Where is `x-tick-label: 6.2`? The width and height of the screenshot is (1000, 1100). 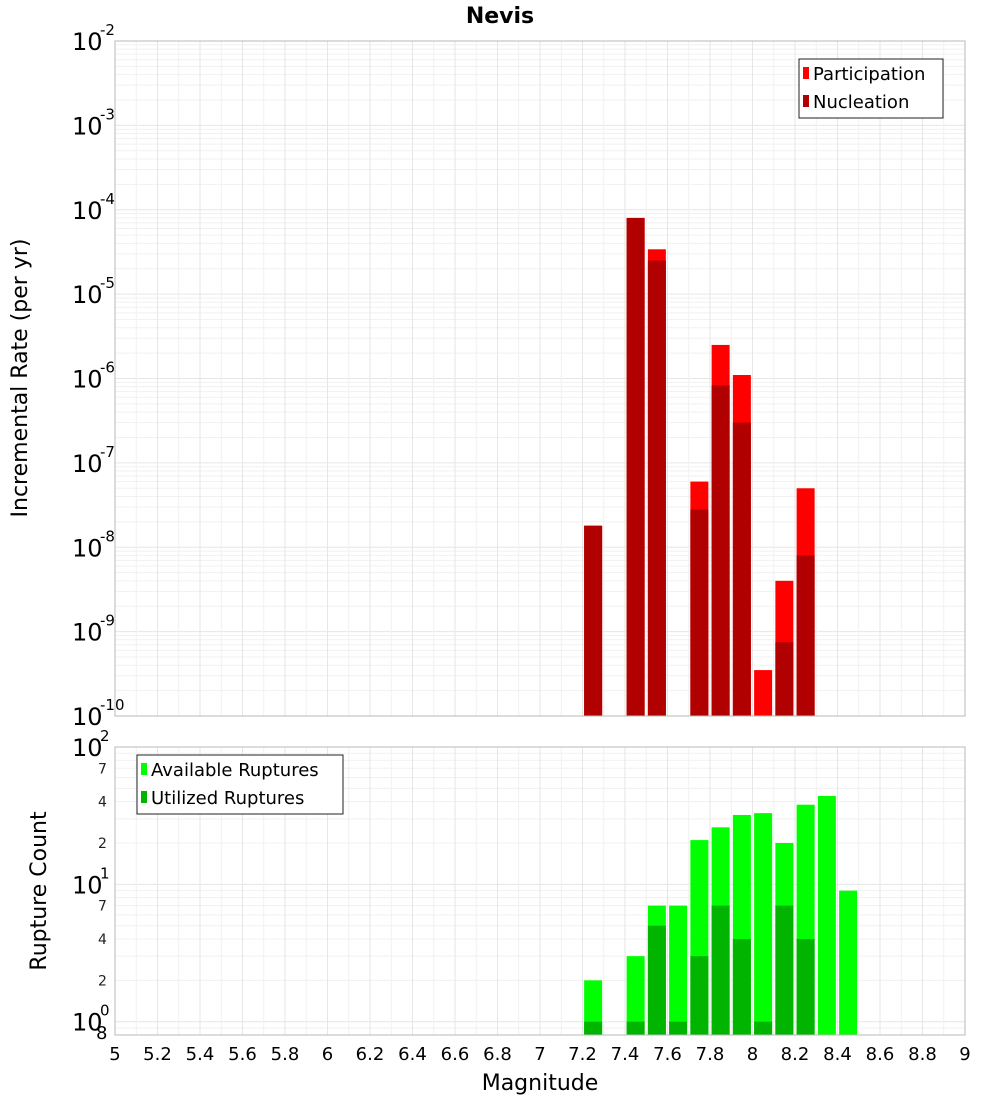 x-tick-label: 6.2 is located at coordinates (370, 1054).